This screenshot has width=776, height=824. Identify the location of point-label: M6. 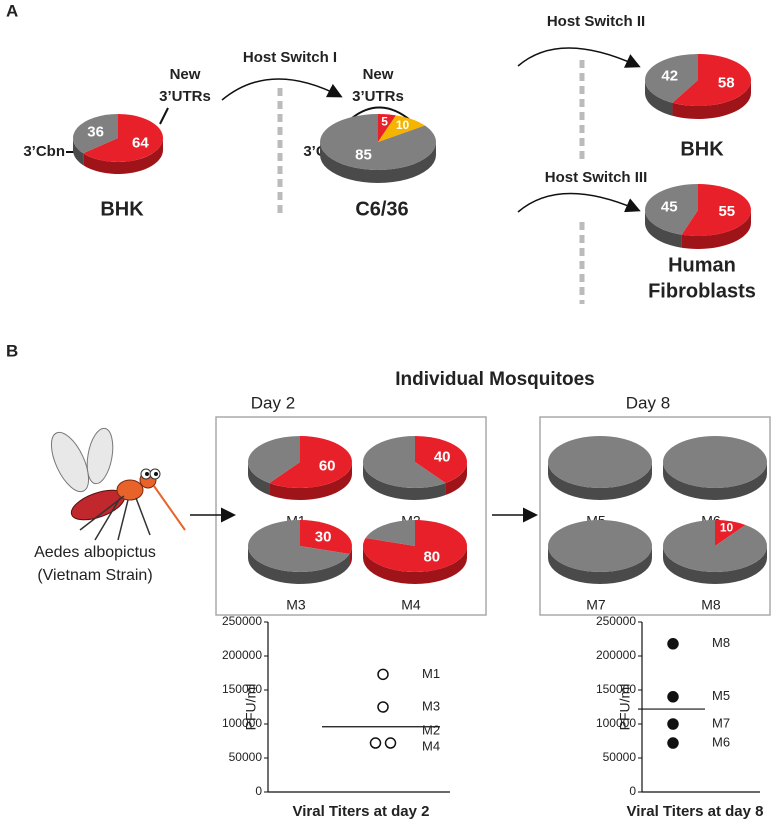
(721, 741).